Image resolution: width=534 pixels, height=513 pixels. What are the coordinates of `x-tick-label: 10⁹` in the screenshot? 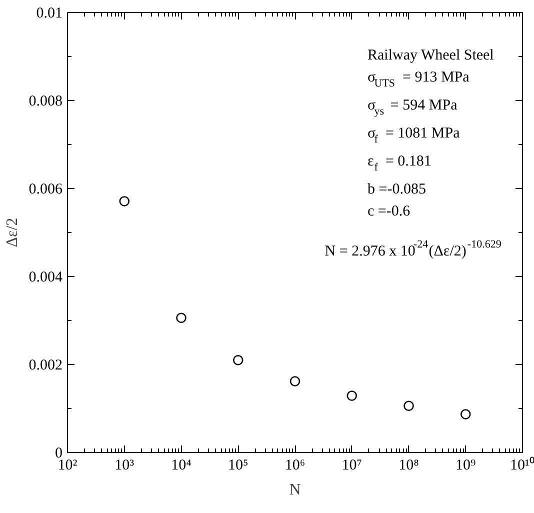 It's located at (466, 466).